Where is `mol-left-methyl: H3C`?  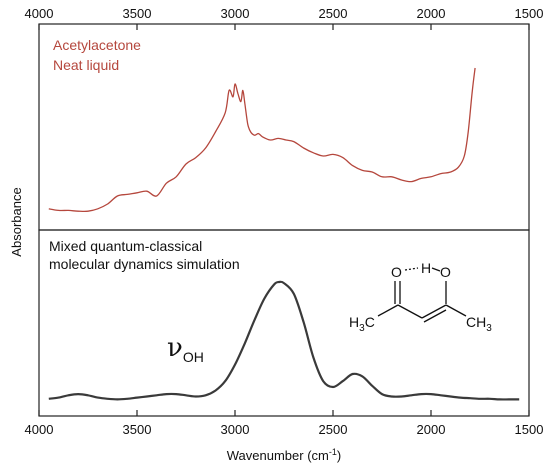 mol-left-methyl: H3C is located at coordinates (362, 324).